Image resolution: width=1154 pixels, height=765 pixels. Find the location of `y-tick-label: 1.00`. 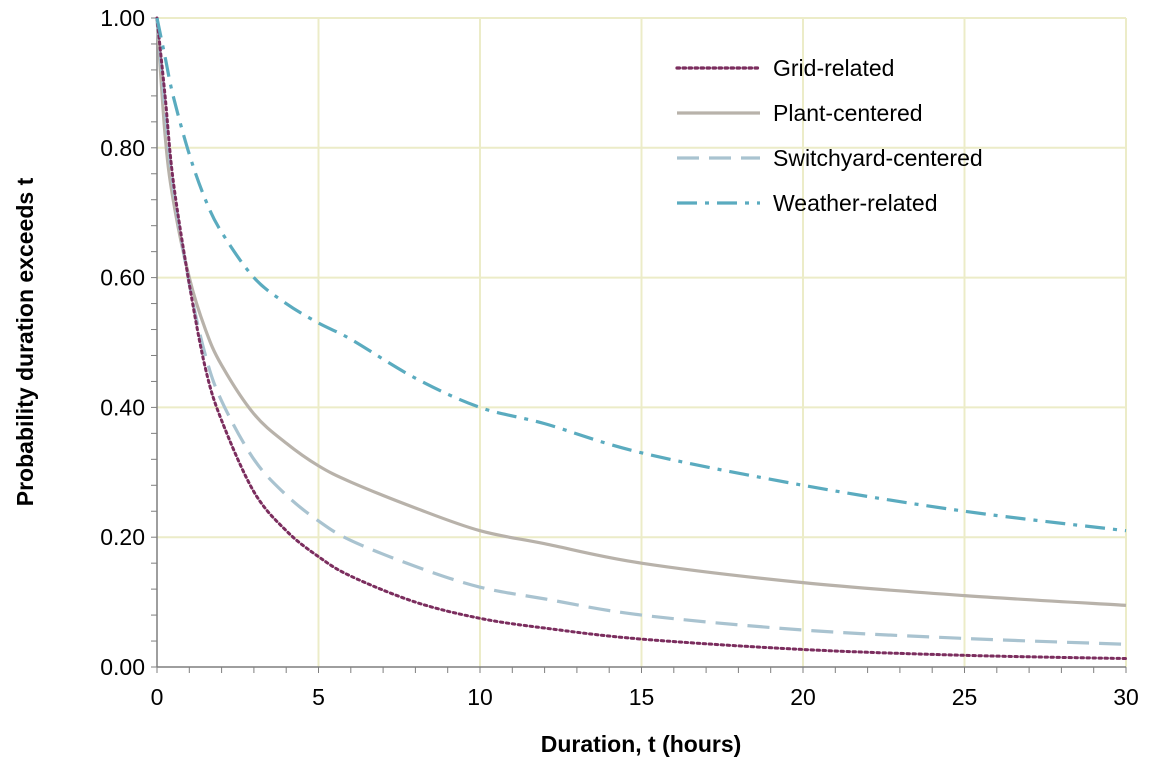

y-tick-label: 1.00 is located at coordinates (122, 18).